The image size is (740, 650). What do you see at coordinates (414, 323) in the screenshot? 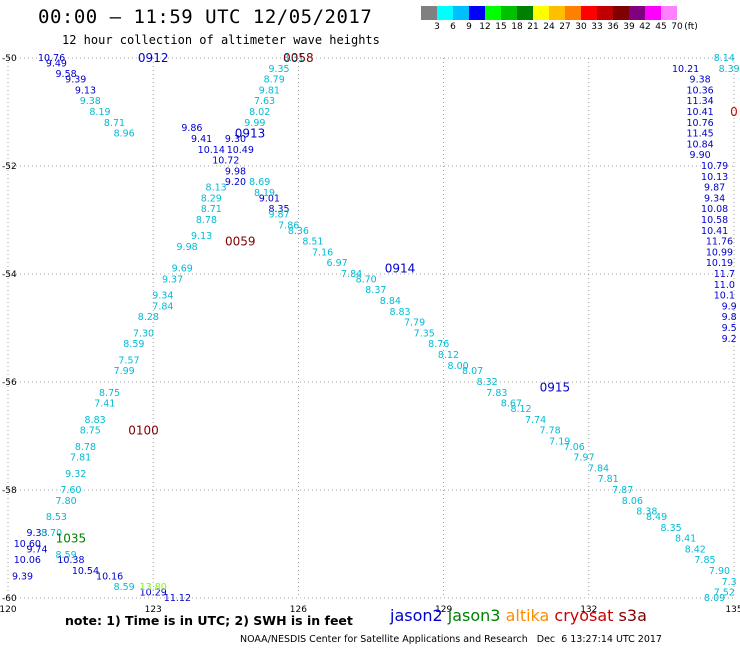
I see `s3a-swh-point: 7.79` at bounding box center [414, 323].